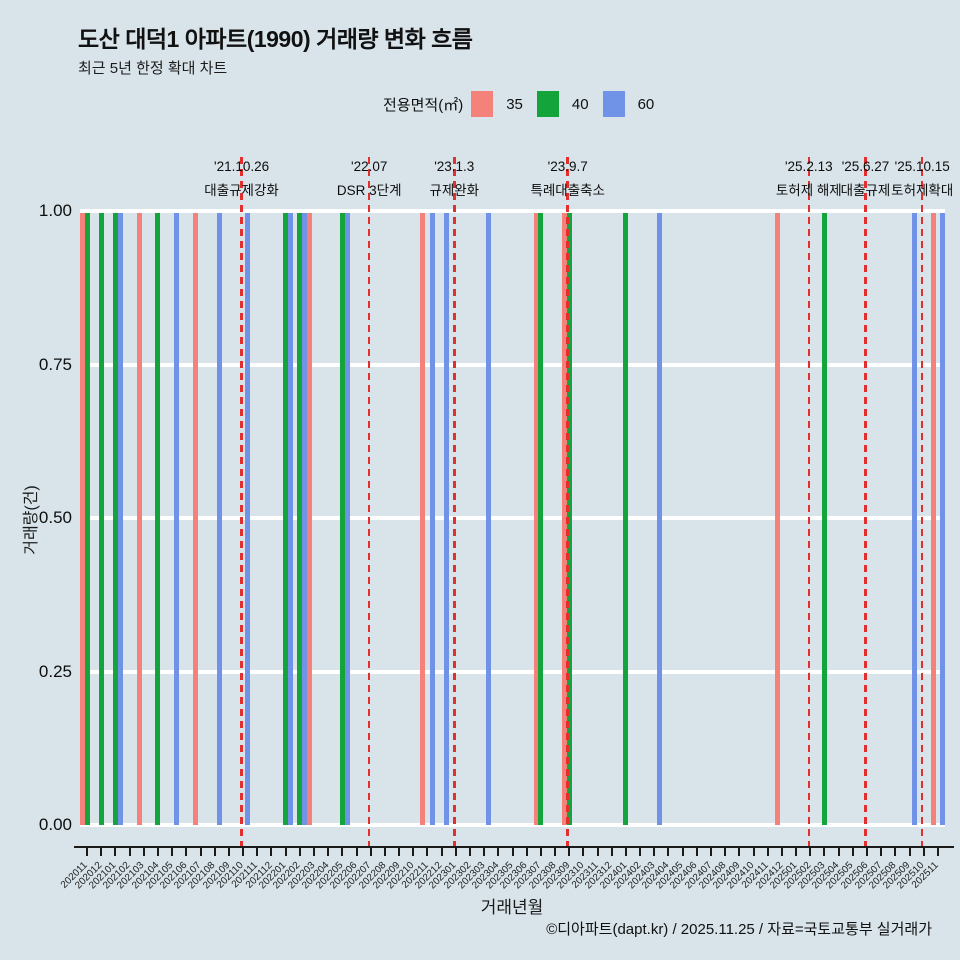  I want to click on y-tick-label: 1.00, so click(55, 210).